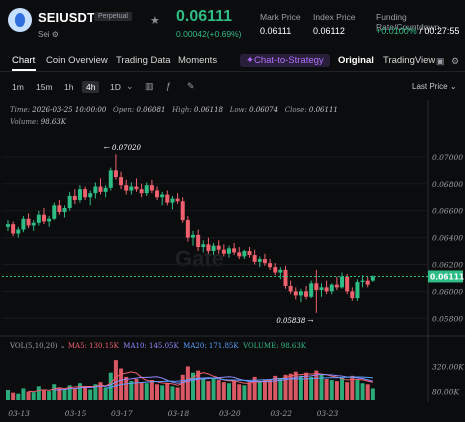  What do you see at coordinates (445, 276) in the screenshot?
I see `last-price-tag` at bounding box center [445, 276].